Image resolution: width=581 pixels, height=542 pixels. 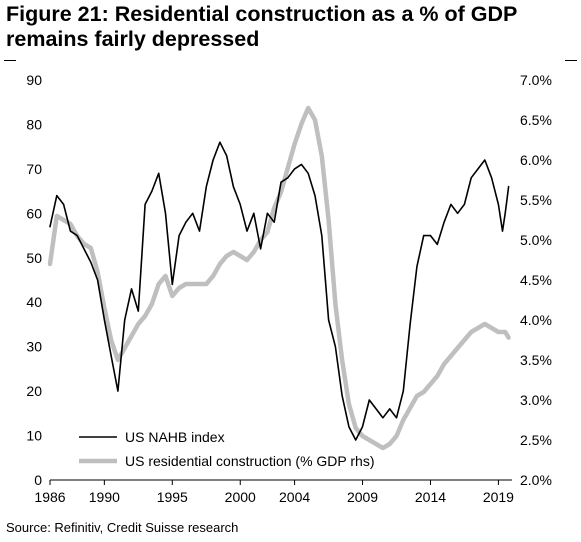 What do you see at coordinates (49, 497) in the screenshot?
I see `x-tick-label: 1986` at bounding box center [49, 497].